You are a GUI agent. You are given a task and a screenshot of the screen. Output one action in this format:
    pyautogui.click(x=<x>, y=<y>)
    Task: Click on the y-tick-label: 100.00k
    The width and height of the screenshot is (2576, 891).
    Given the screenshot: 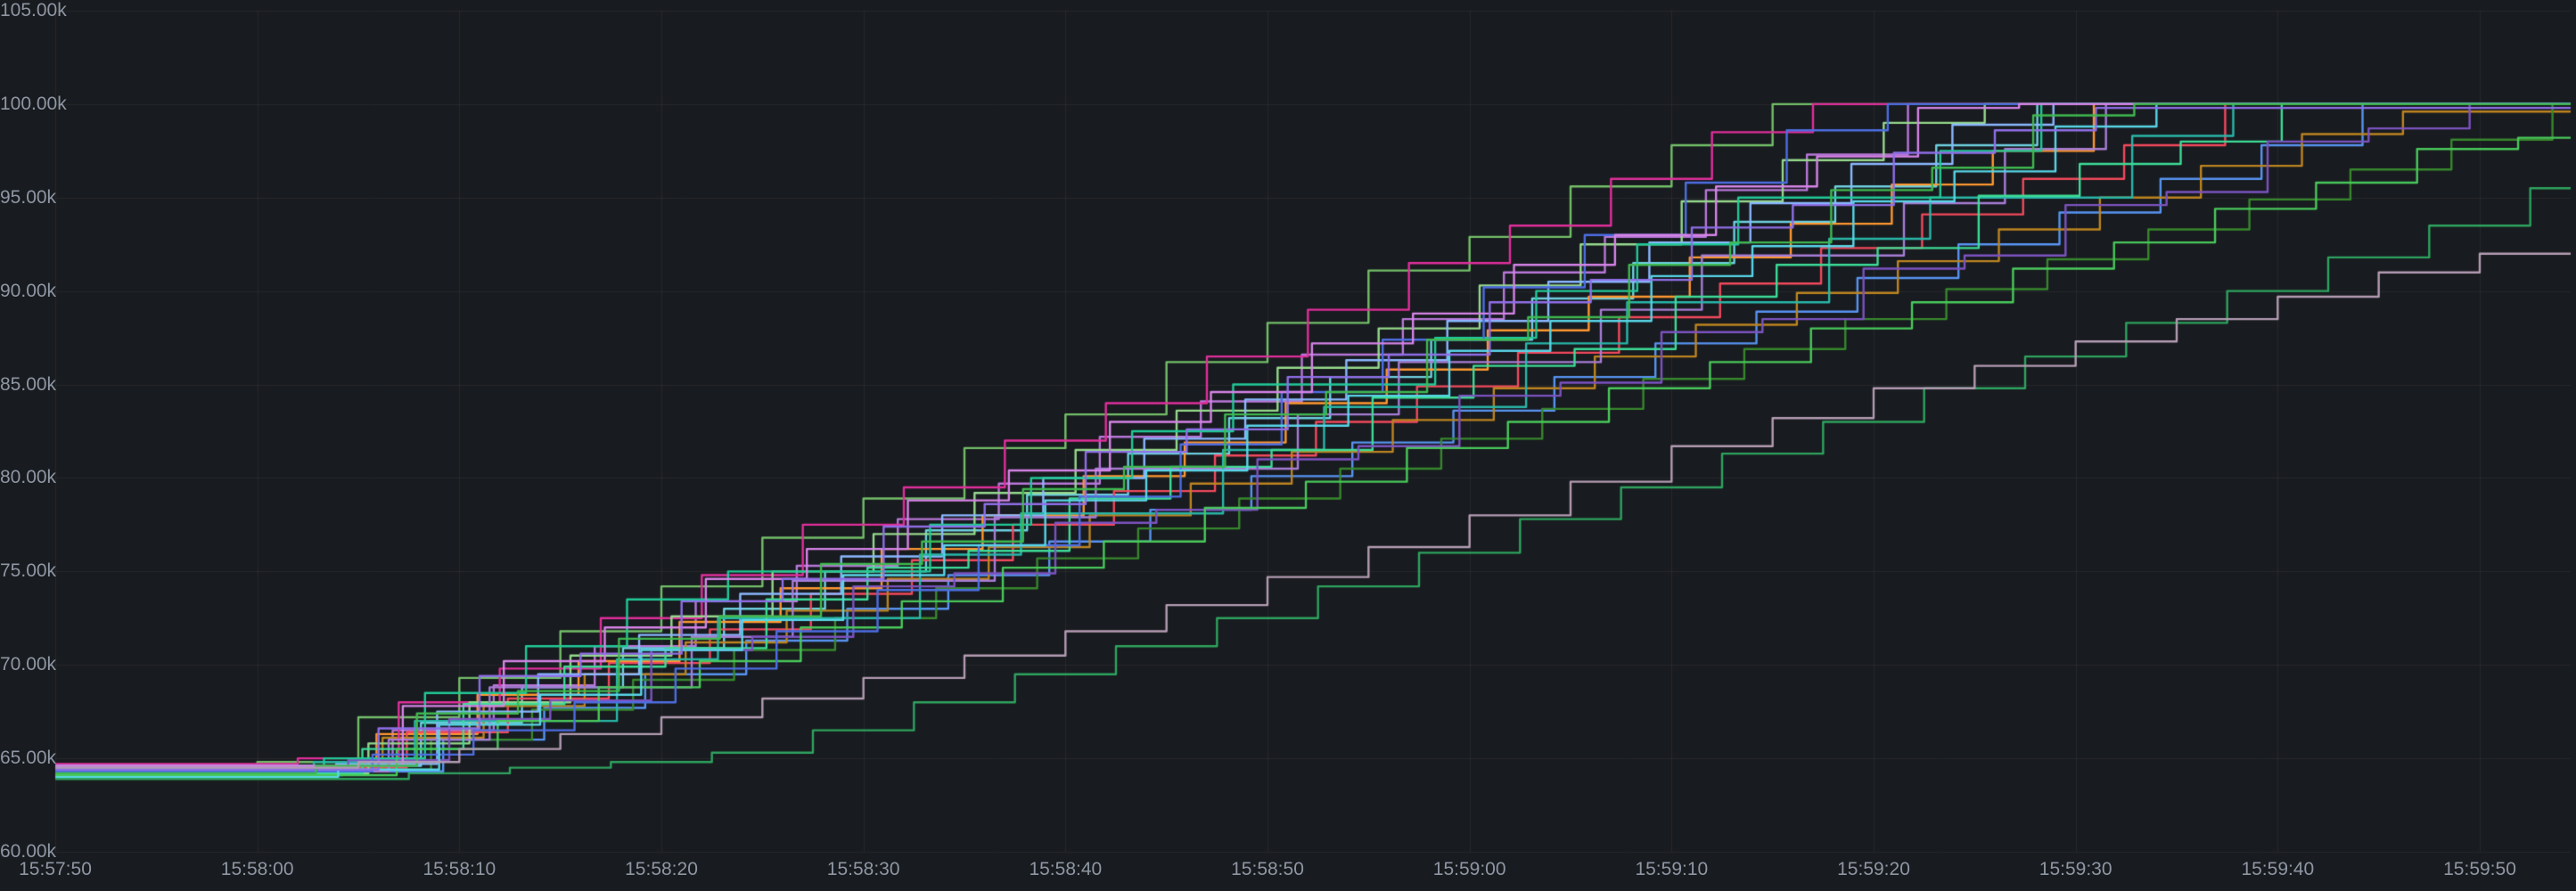 What is the action you would take?
    pyautogui.click(x=33, y=103)
    